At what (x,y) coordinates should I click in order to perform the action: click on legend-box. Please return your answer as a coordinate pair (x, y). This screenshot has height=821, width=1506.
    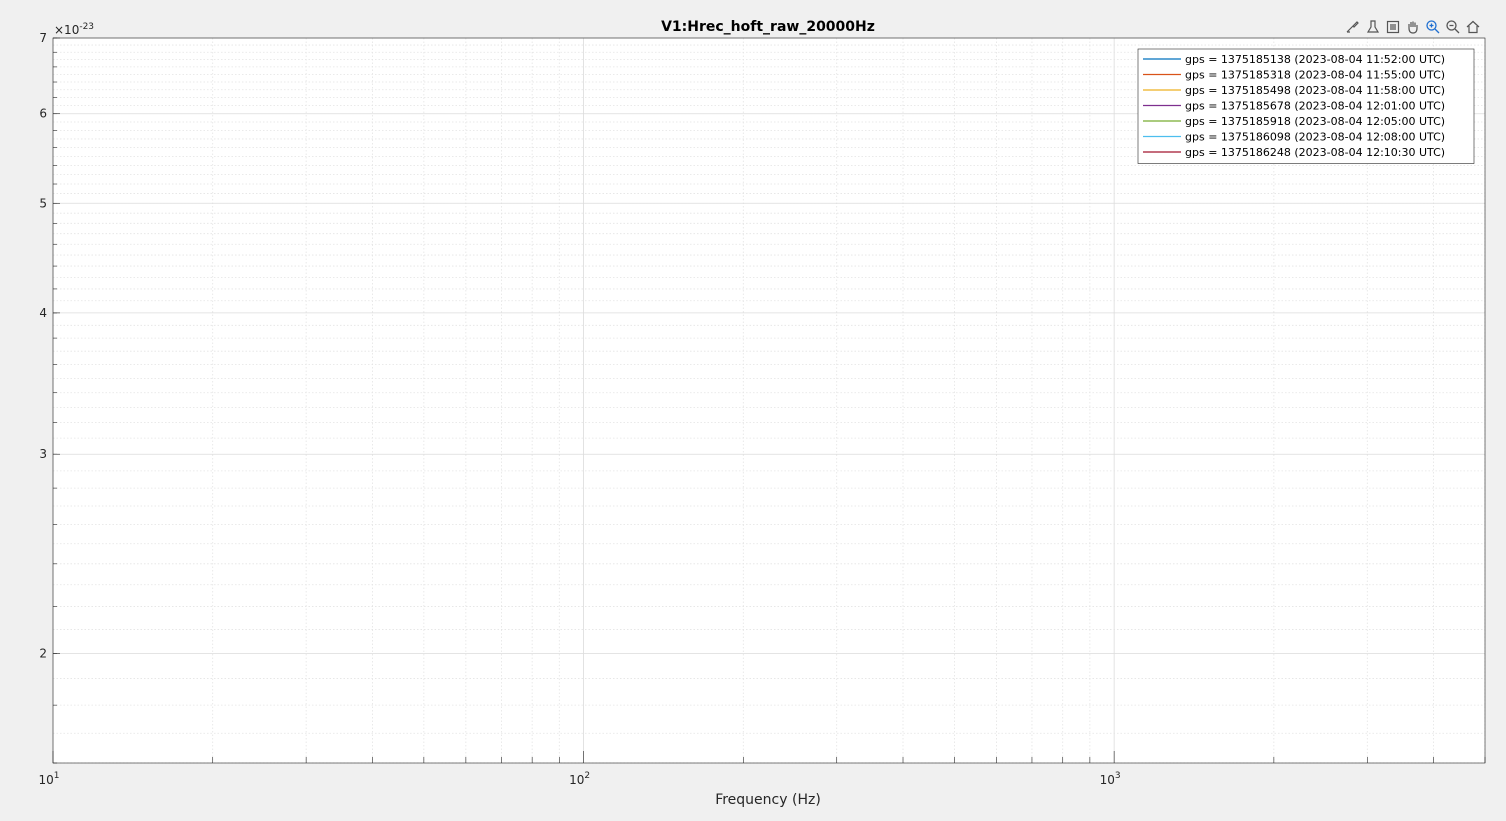
    Looking at the image, I should click on (1306, 106).